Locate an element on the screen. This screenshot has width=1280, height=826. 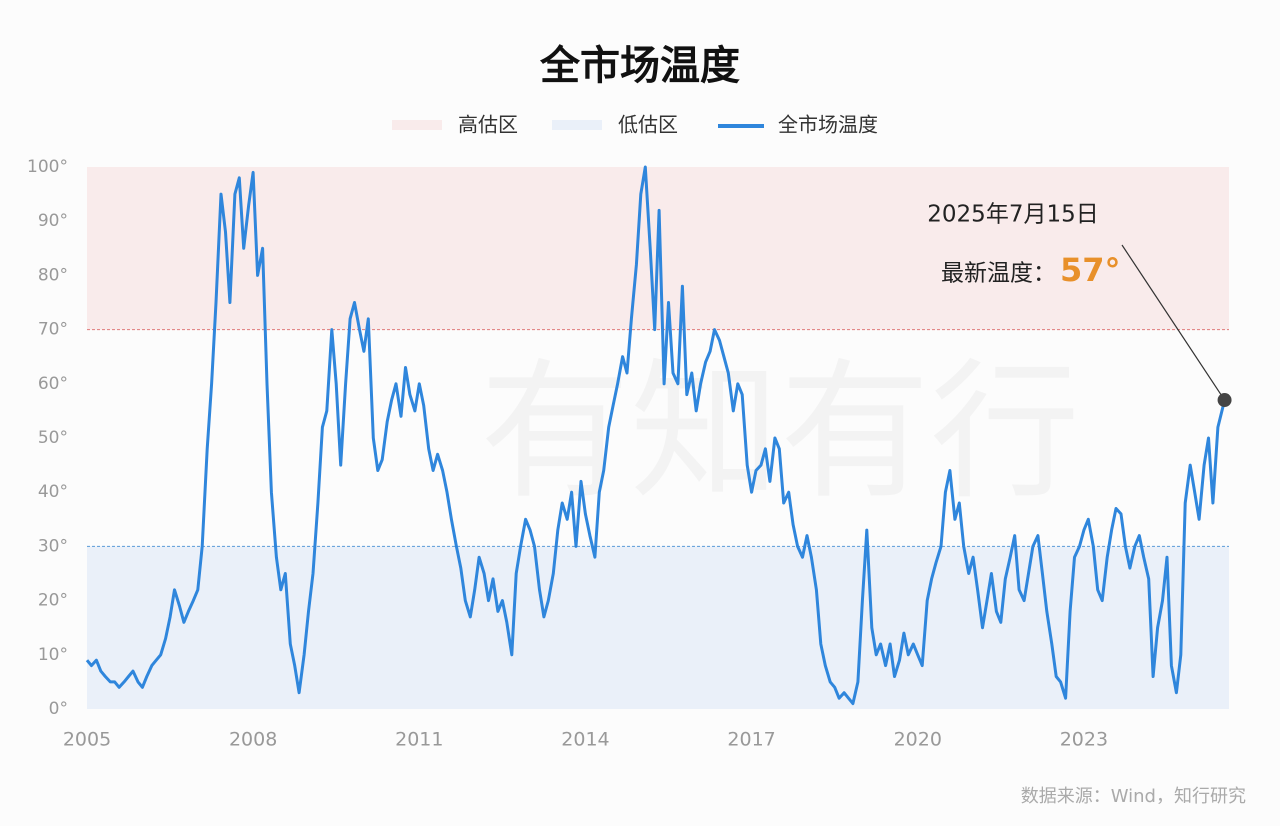
x-tick-label: 2020 is located at coordinates (918, 740).